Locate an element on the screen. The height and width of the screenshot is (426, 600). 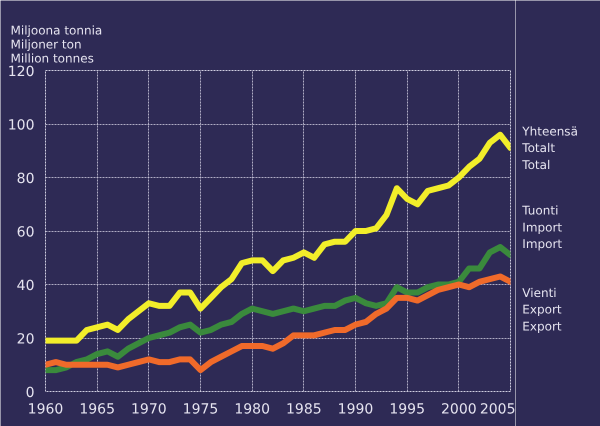
y-axis-title: Miljoona tonnia Miljoner ton Million tonnes is located at coordinates (56, 45).